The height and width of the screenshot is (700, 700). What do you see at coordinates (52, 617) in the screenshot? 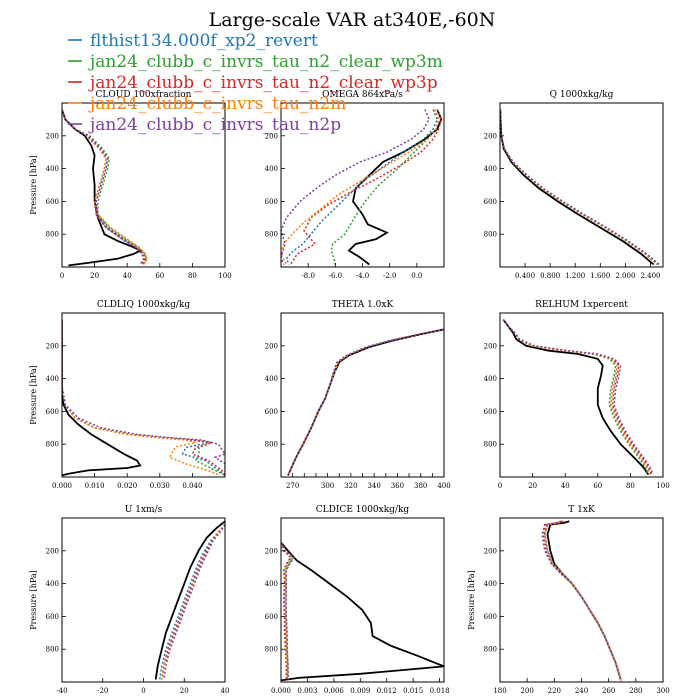
I see `y-tick-label-u-2: 600` at bounding box center [52, 617].